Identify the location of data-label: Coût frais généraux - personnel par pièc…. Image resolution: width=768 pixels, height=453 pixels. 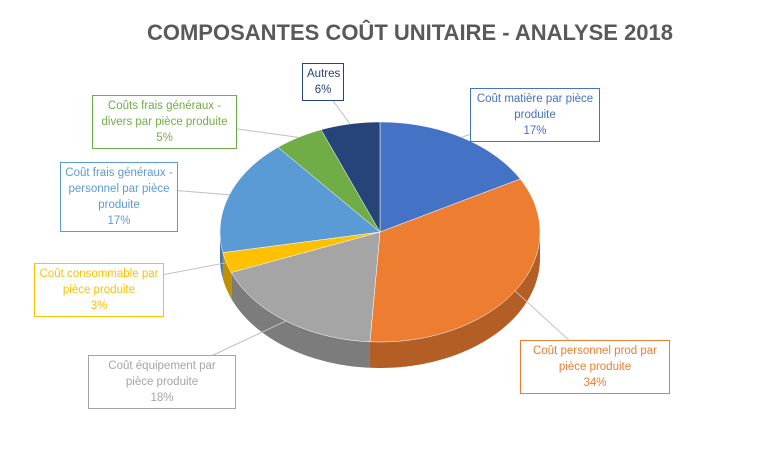
(119, 197).